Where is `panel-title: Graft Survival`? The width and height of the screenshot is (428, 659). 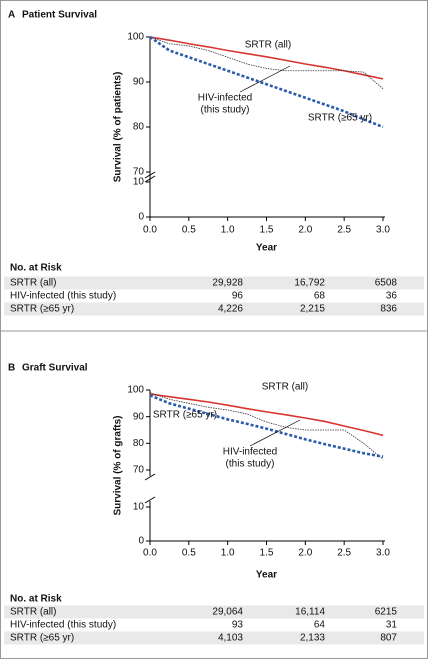
panel-title: Graft Survival is located at coordinates (55, 368).